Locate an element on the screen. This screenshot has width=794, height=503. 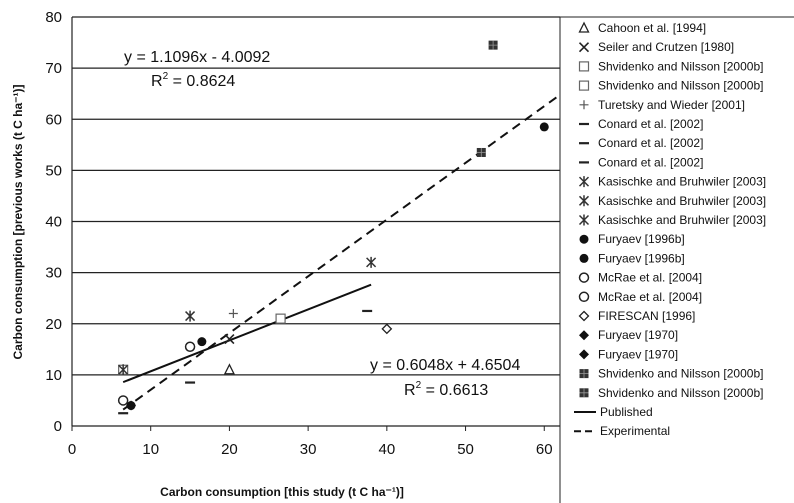
y-tick-label-60: 60 is located at coordinates (53, 119).